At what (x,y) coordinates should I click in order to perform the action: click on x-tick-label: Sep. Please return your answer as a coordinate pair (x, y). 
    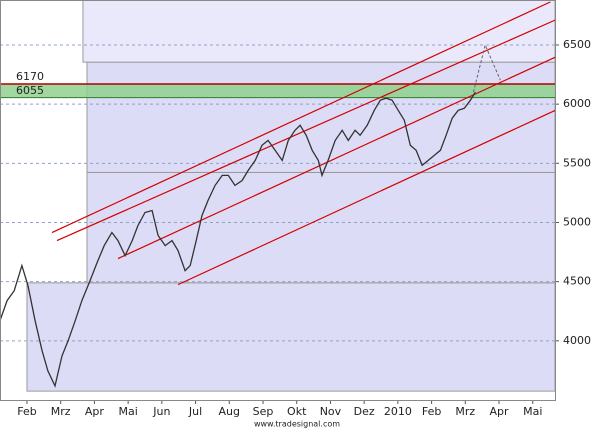
    Looking at the image, I should click on (263, 411).